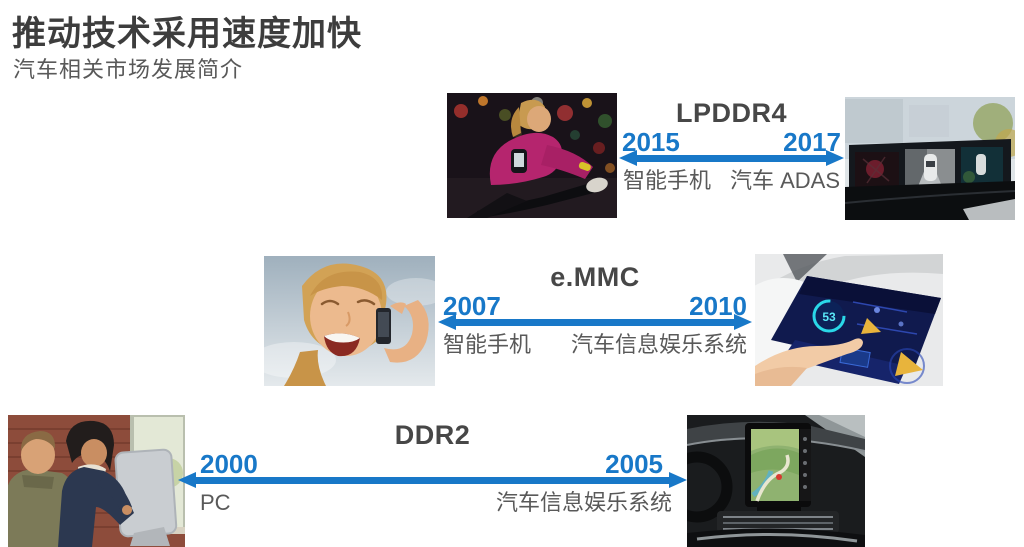 Image resolution: width=1024 pixels, height=547 pixels. What do you see at coordinates (595, 310) in the screenshot?
I see `timeline-emmc: e.MMC 2007 2010 智能手机 汽车信息娱乐系统` at bounding box center [595, 310].